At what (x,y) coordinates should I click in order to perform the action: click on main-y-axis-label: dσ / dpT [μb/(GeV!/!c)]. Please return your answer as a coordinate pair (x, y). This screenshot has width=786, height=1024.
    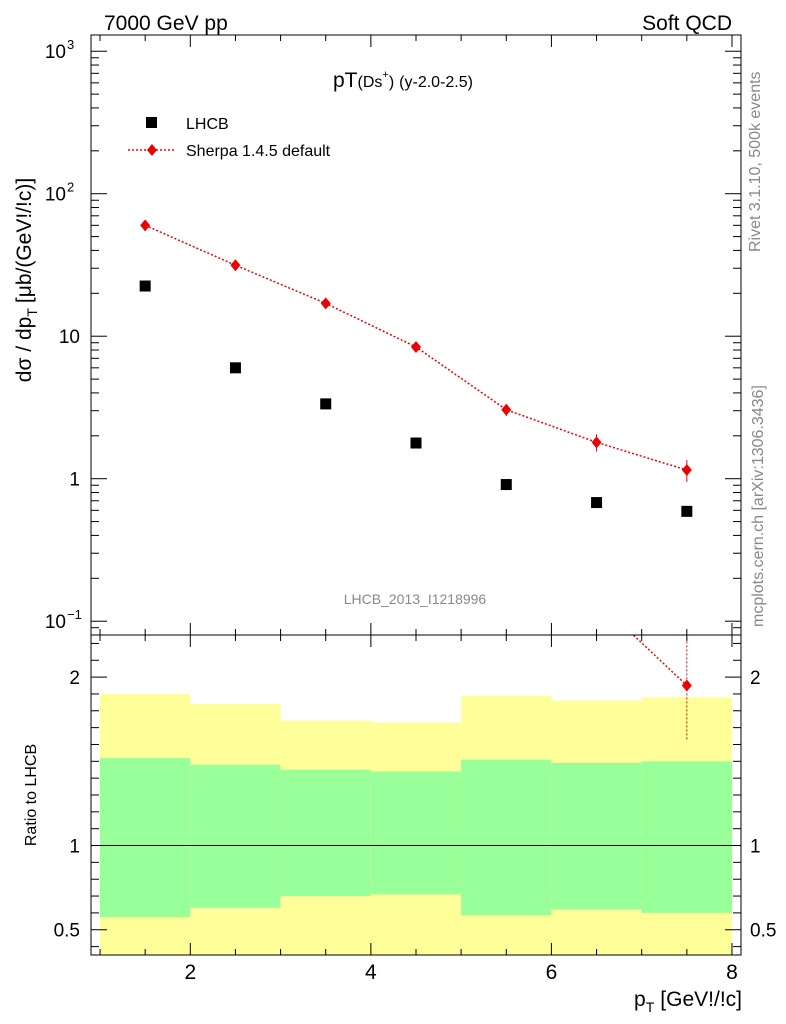
    Looking at the image, I should click on (26, 280).